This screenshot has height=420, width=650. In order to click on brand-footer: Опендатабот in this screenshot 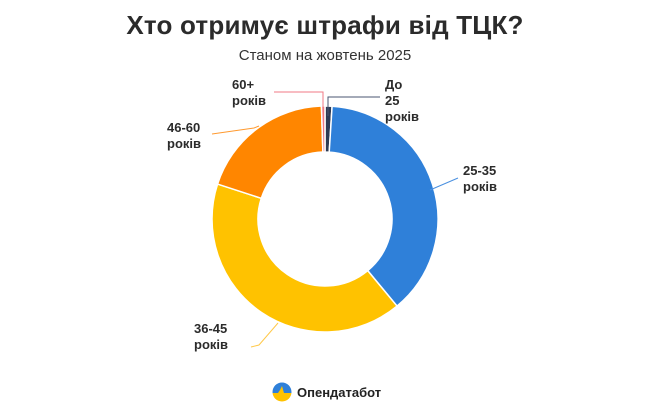, I will do `click(326, 392)`.